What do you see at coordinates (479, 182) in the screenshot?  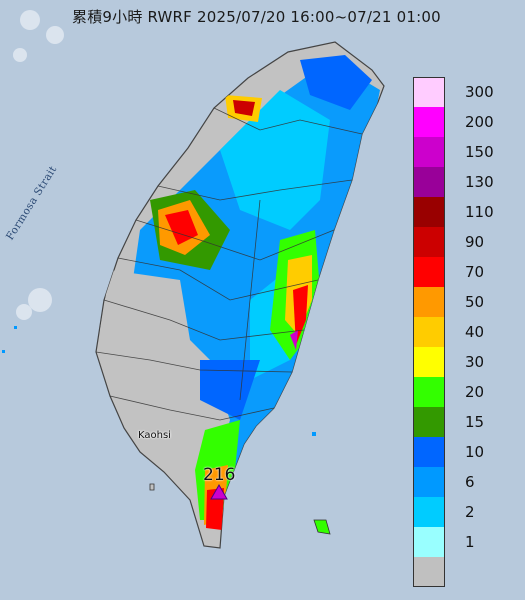 I see `legend-label: 130` at bounding box center [479, 182].